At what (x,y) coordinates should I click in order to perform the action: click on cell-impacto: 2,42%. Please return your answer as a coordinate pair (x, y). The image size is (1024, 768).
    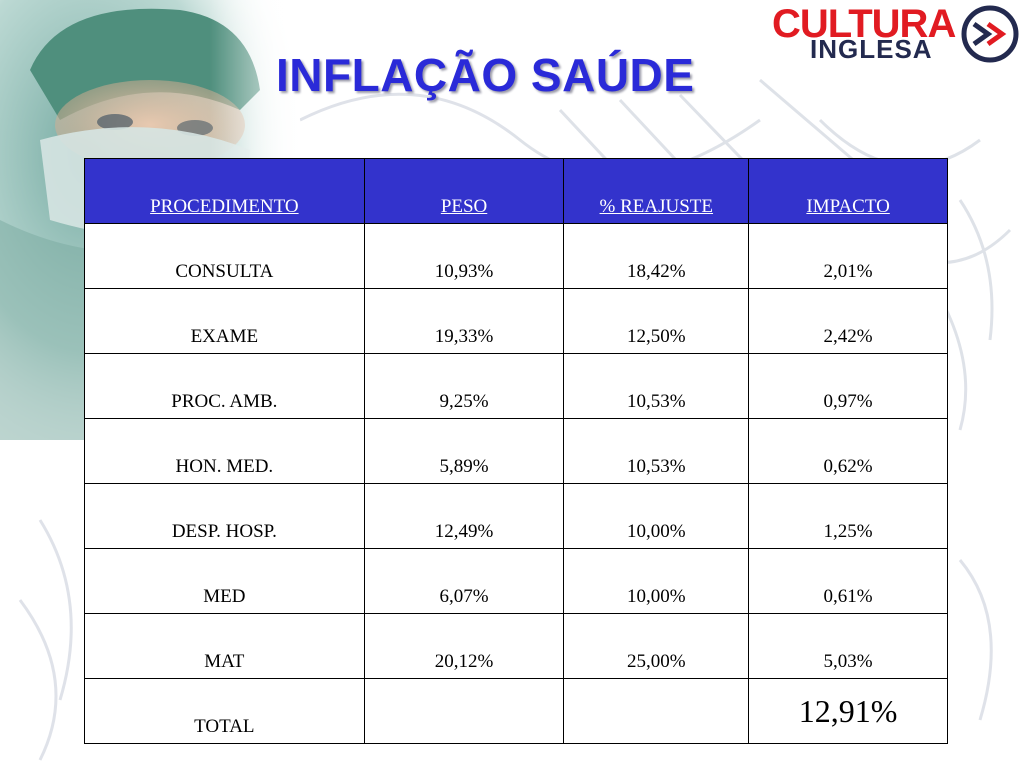
    Looking at the image, I should click on (848, 321).